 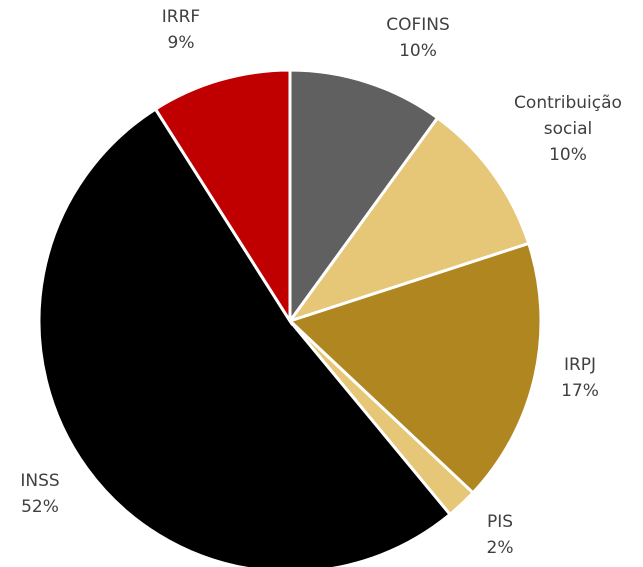 What do you see at coordinates (500, 522) in the screenshot?
I see `slice-label: PIS` at bounding box center [500, 522].